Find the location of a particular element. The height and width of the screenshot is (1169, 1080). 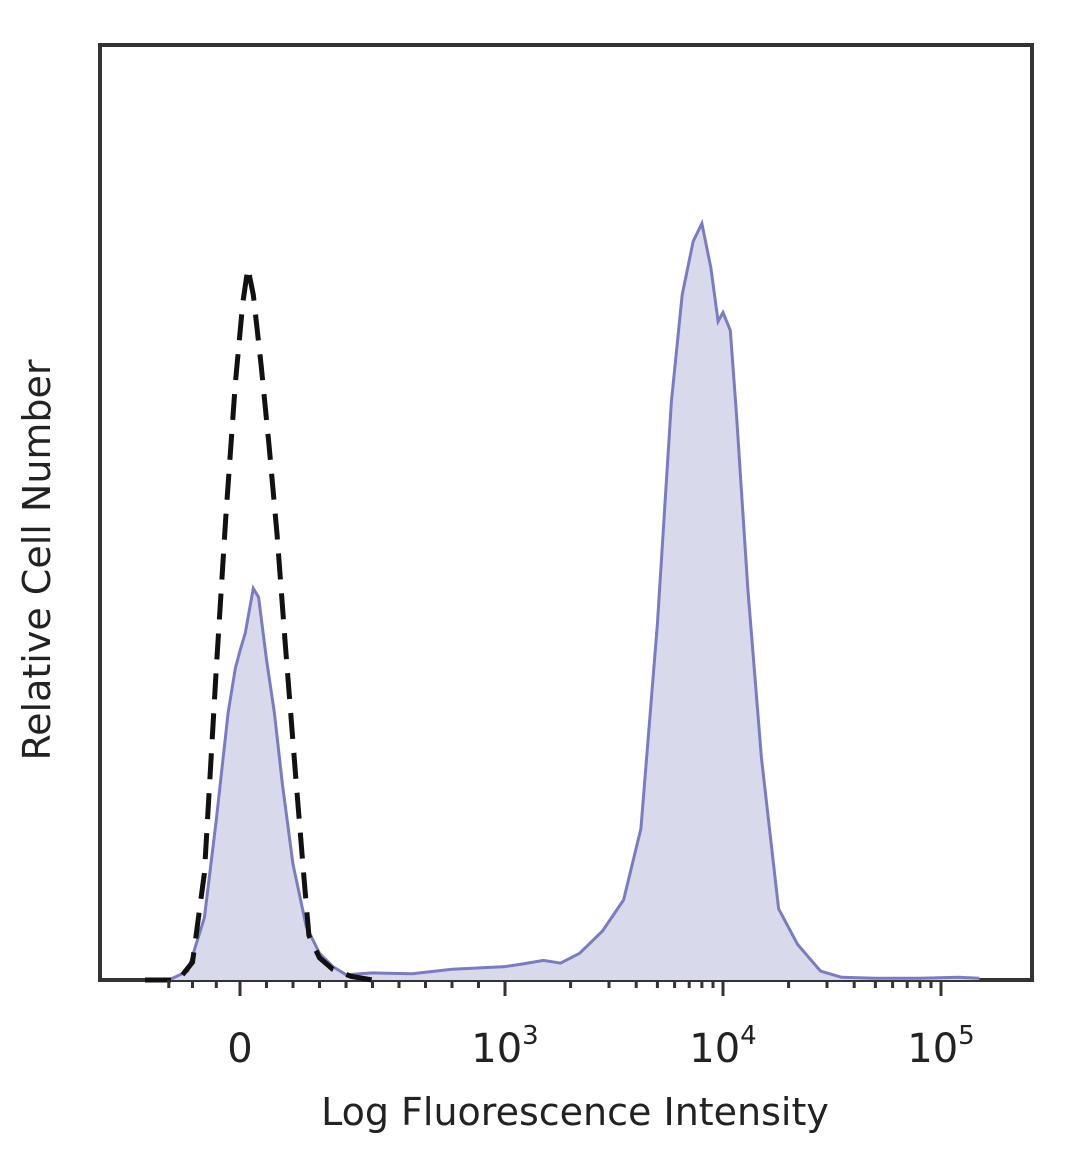

y-axis-title: Relative Cell Number is located at coordinates (37, 559).